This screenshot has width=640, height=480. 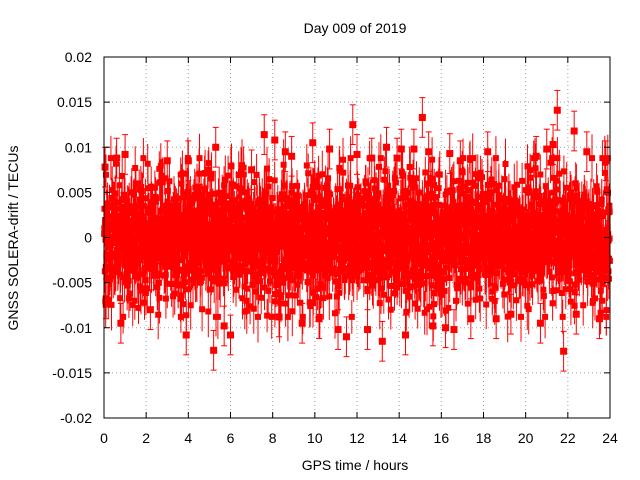 I want to click on y-tick-label: 0.02, so click(x=78, y=57).